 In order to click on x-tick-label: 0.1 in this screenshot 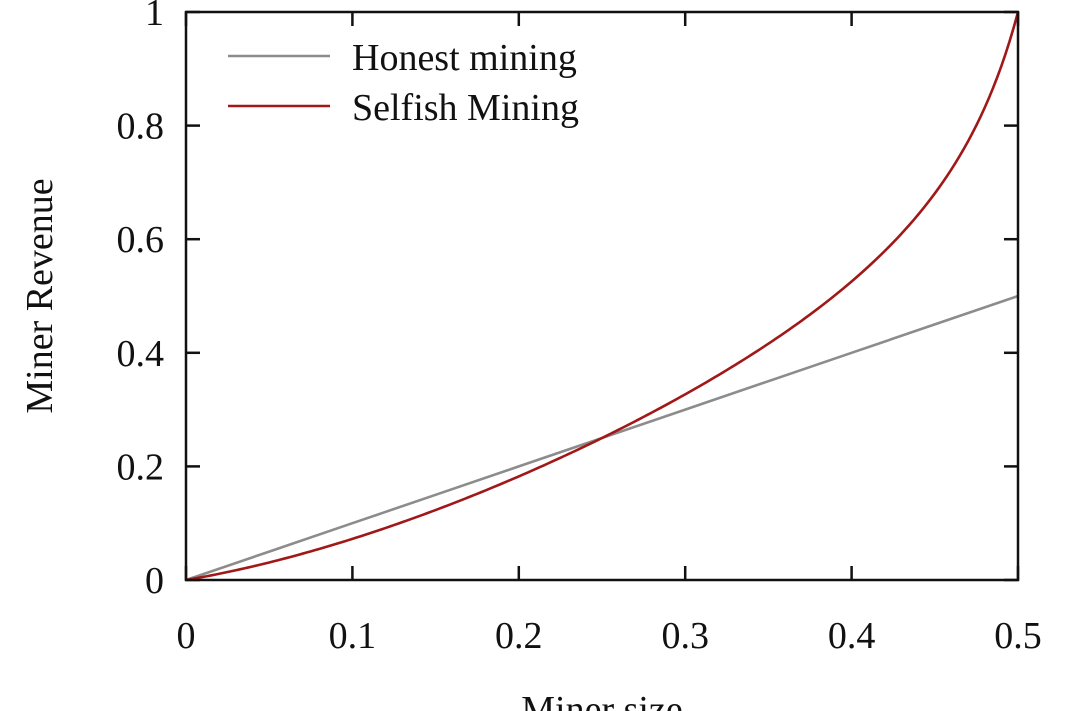, I will do `click(353, 636)`.